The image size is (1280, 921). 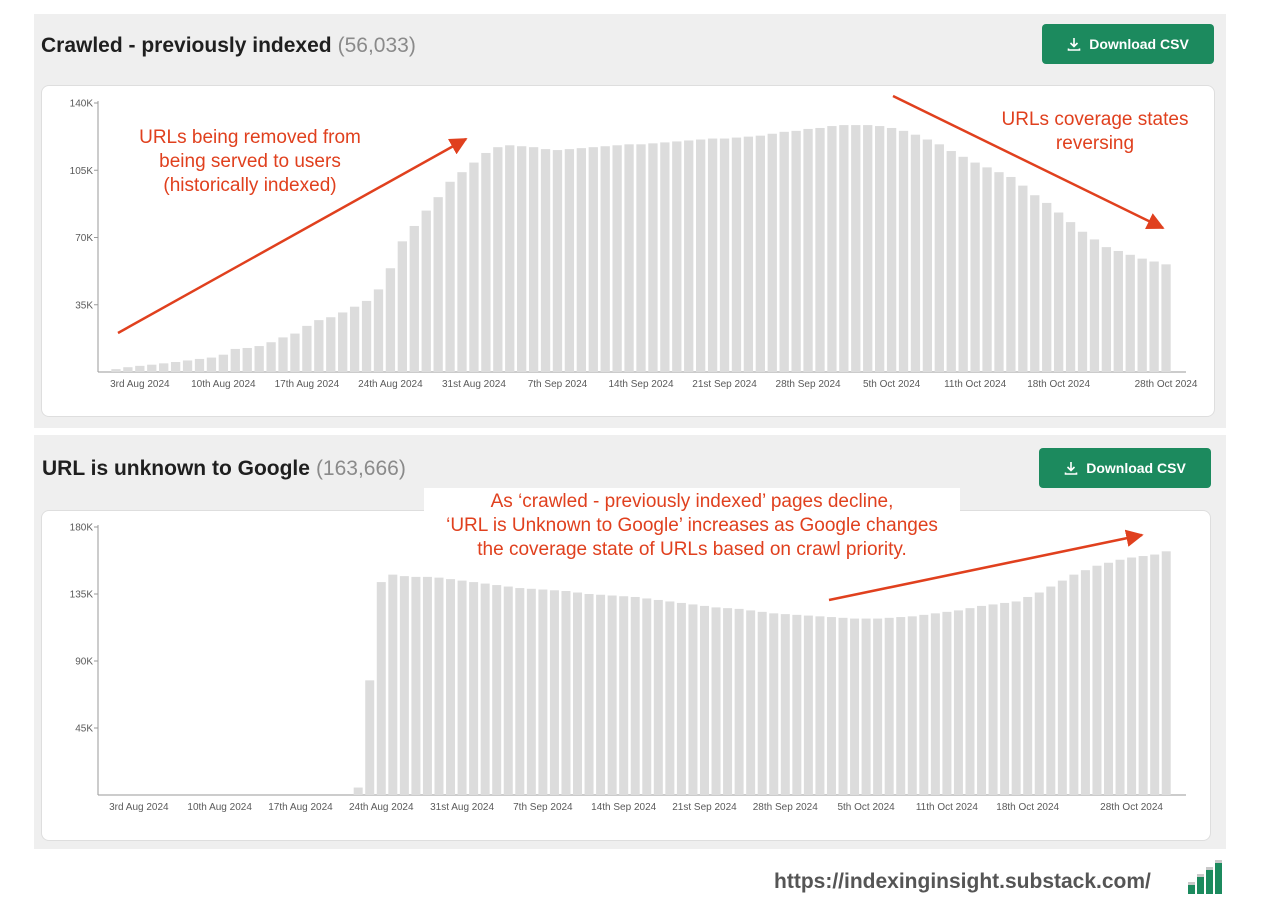 What do you see at coordinates (223, 384) in the screenshot?
I see `x-tick-label: 10th Aug 2024` at bounding box center [223, 384].